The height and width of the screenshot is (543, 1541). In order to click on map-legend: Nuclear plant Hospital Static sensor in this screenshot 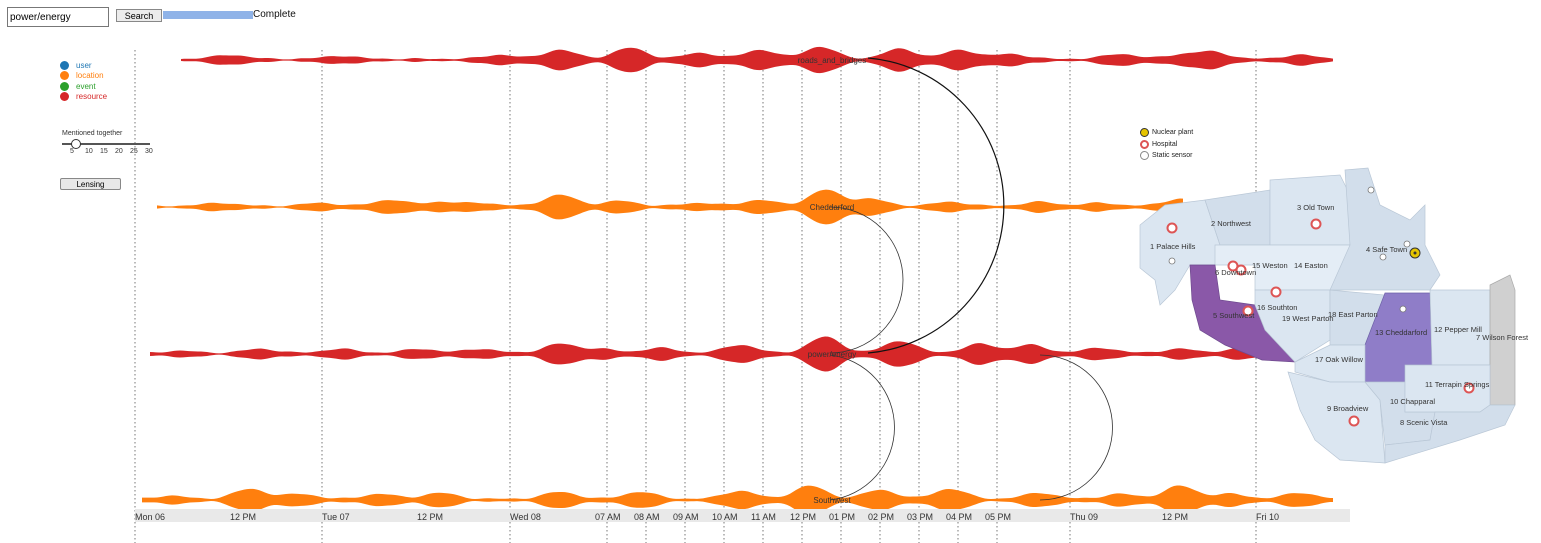, I will do `click(1166, 144)`.